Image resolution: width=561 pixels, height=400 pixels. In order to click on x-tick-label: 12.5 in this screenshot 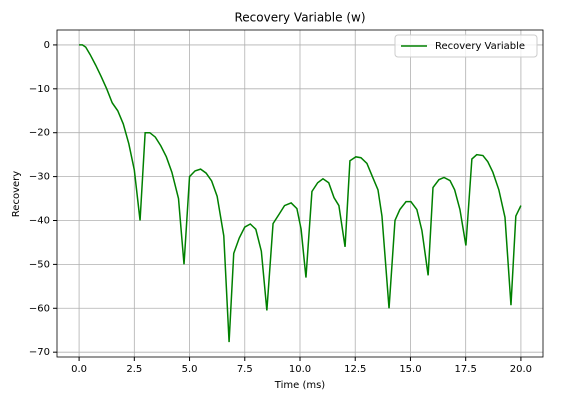, I will do `click(355, 369)`.